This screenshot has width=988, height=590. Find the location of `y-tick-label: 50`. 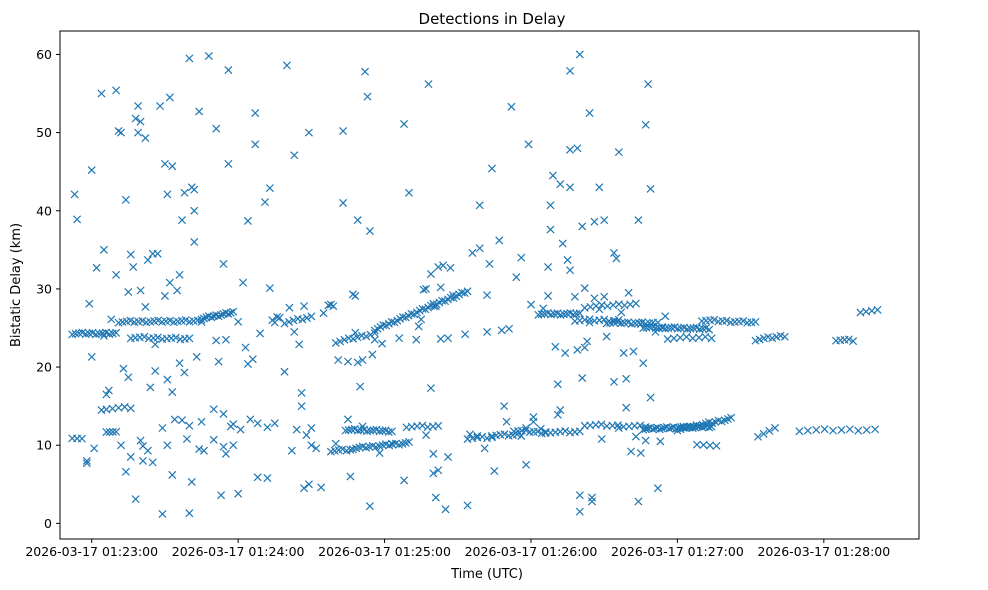

y-tick-label: 50 is located at coordinates (44, 132).